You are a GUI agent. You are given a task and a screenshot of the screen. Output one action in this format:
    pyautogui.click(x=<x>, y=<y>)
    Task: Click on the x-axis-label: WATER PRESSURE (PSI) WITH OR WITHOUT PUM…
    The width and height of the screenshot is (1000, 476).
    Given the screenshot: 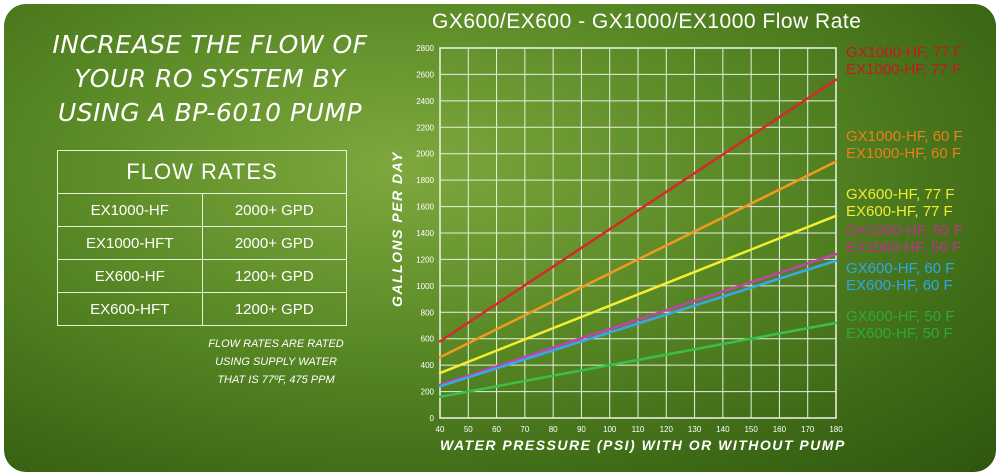 What is the action you would take?
    pyautogui.click(x=643, y=445)
    